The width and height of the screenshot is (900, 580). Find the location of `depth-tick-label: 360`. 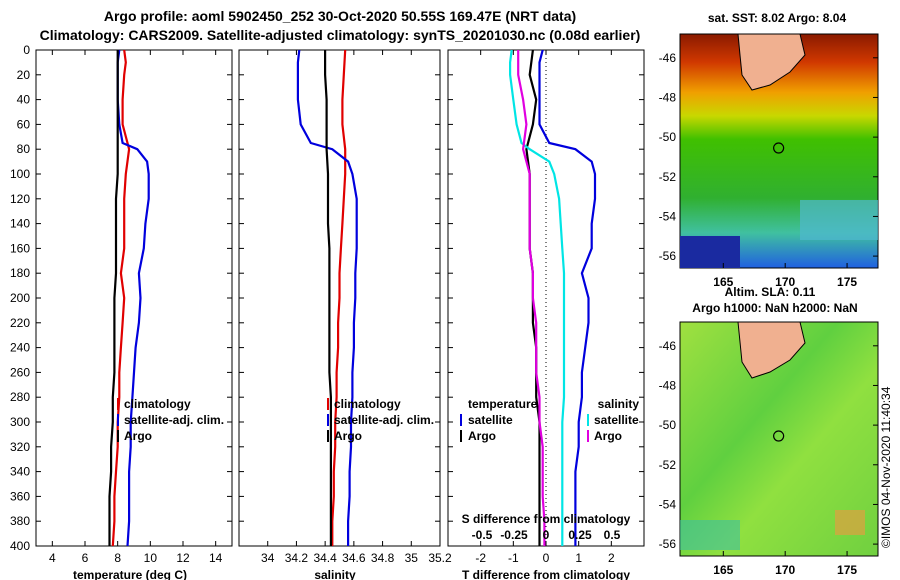

depth-tick-label: 360 is located at coordinates (20, 496).